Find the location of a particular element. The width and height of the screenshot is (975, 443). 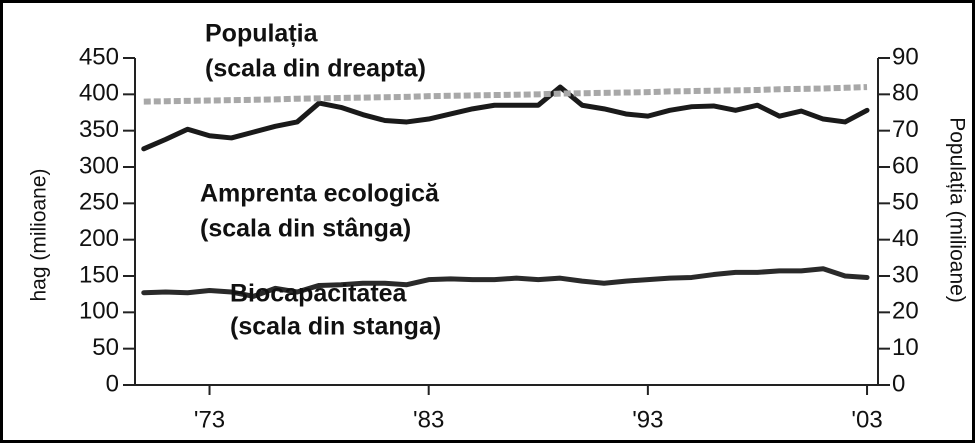

annotation: (scala din stanga) is located at coordinates (335, 327).